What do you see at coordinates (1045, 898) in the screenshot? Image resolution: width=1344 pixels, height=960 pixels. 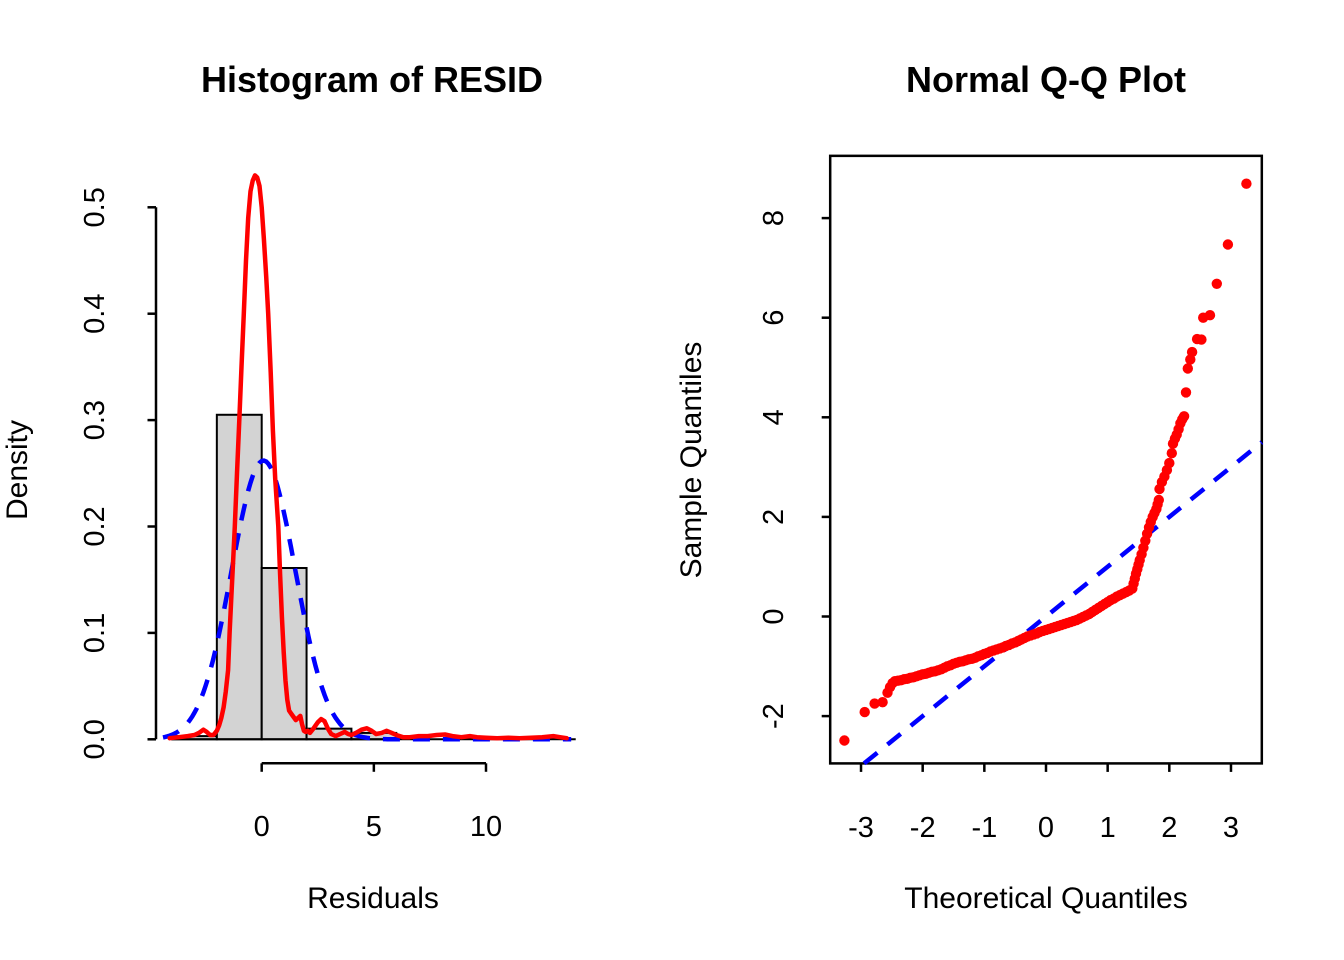 I see `qq-xlabel: Theoretical Quantiles` at bounding box center [1045, 898].